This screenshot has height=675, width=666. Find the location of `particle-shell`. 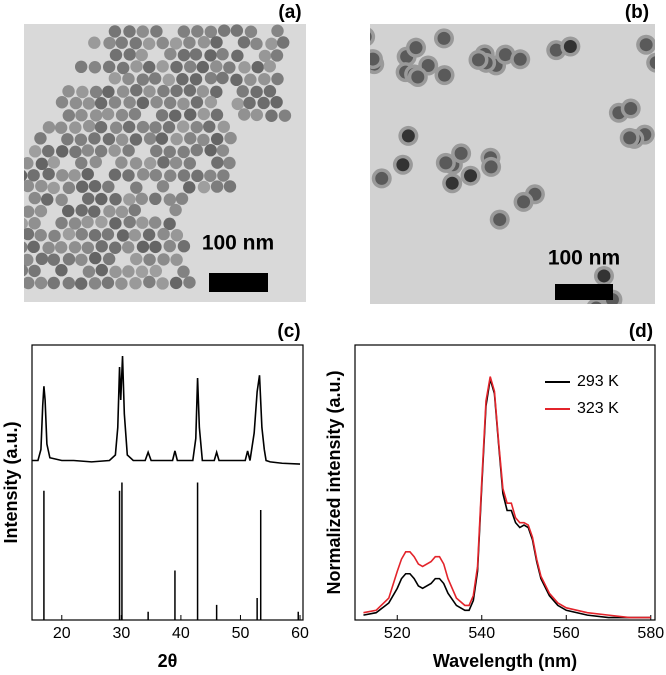

particle-shell is located at coordinates (650, 62).